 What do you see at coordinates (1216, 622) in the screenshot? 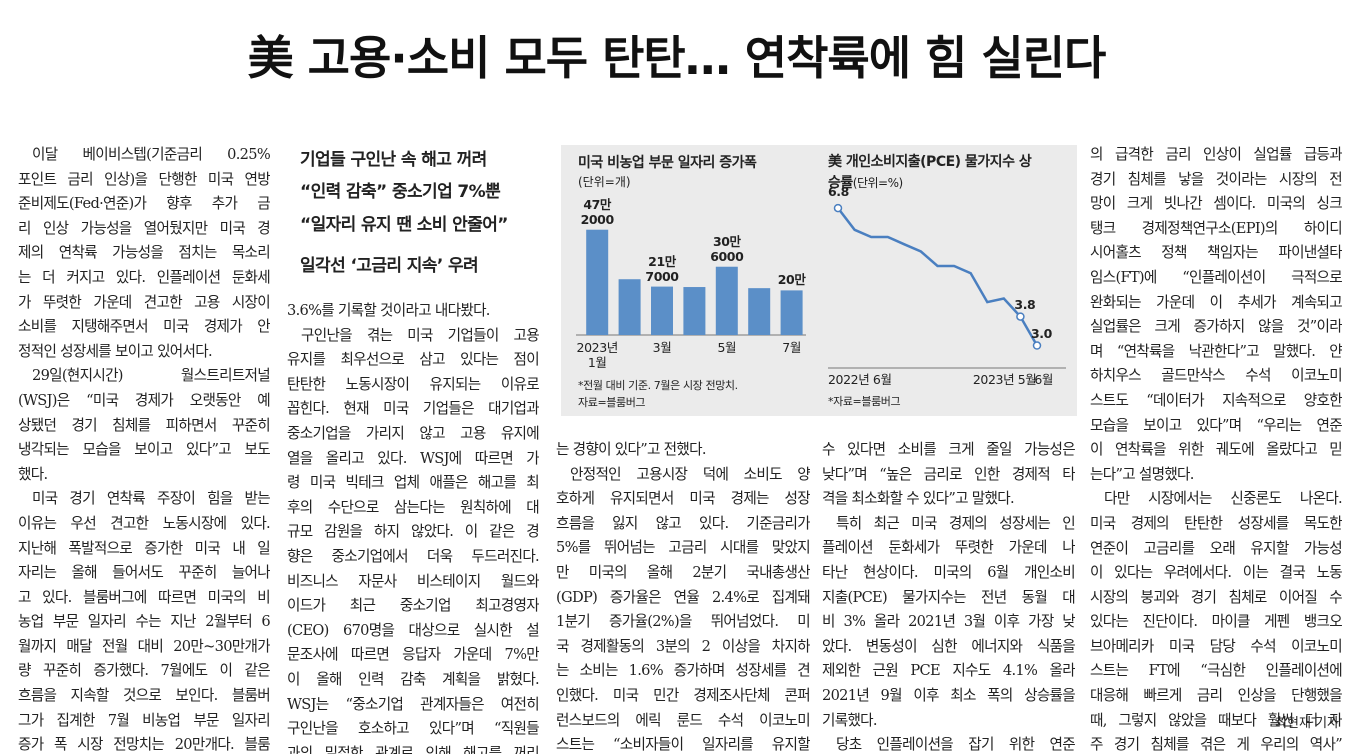
I see `text-line: 있다는 진단이다. 마이클 게펜 뱅크오` at bounding box center [1216, 622].